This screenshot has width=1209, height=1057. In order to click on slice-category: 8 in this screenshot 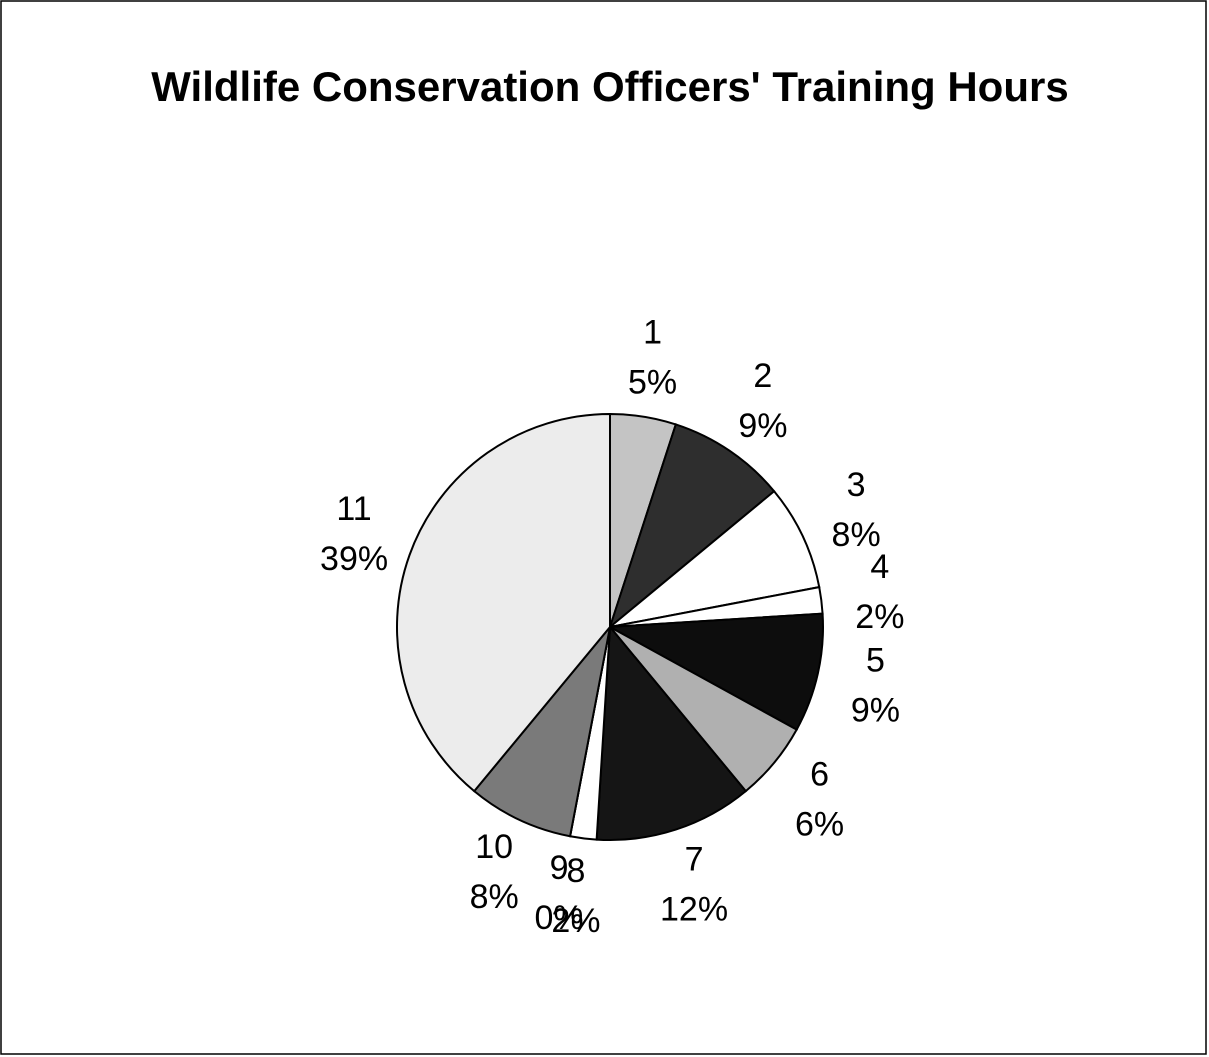, I will do `click(575, 871)`.